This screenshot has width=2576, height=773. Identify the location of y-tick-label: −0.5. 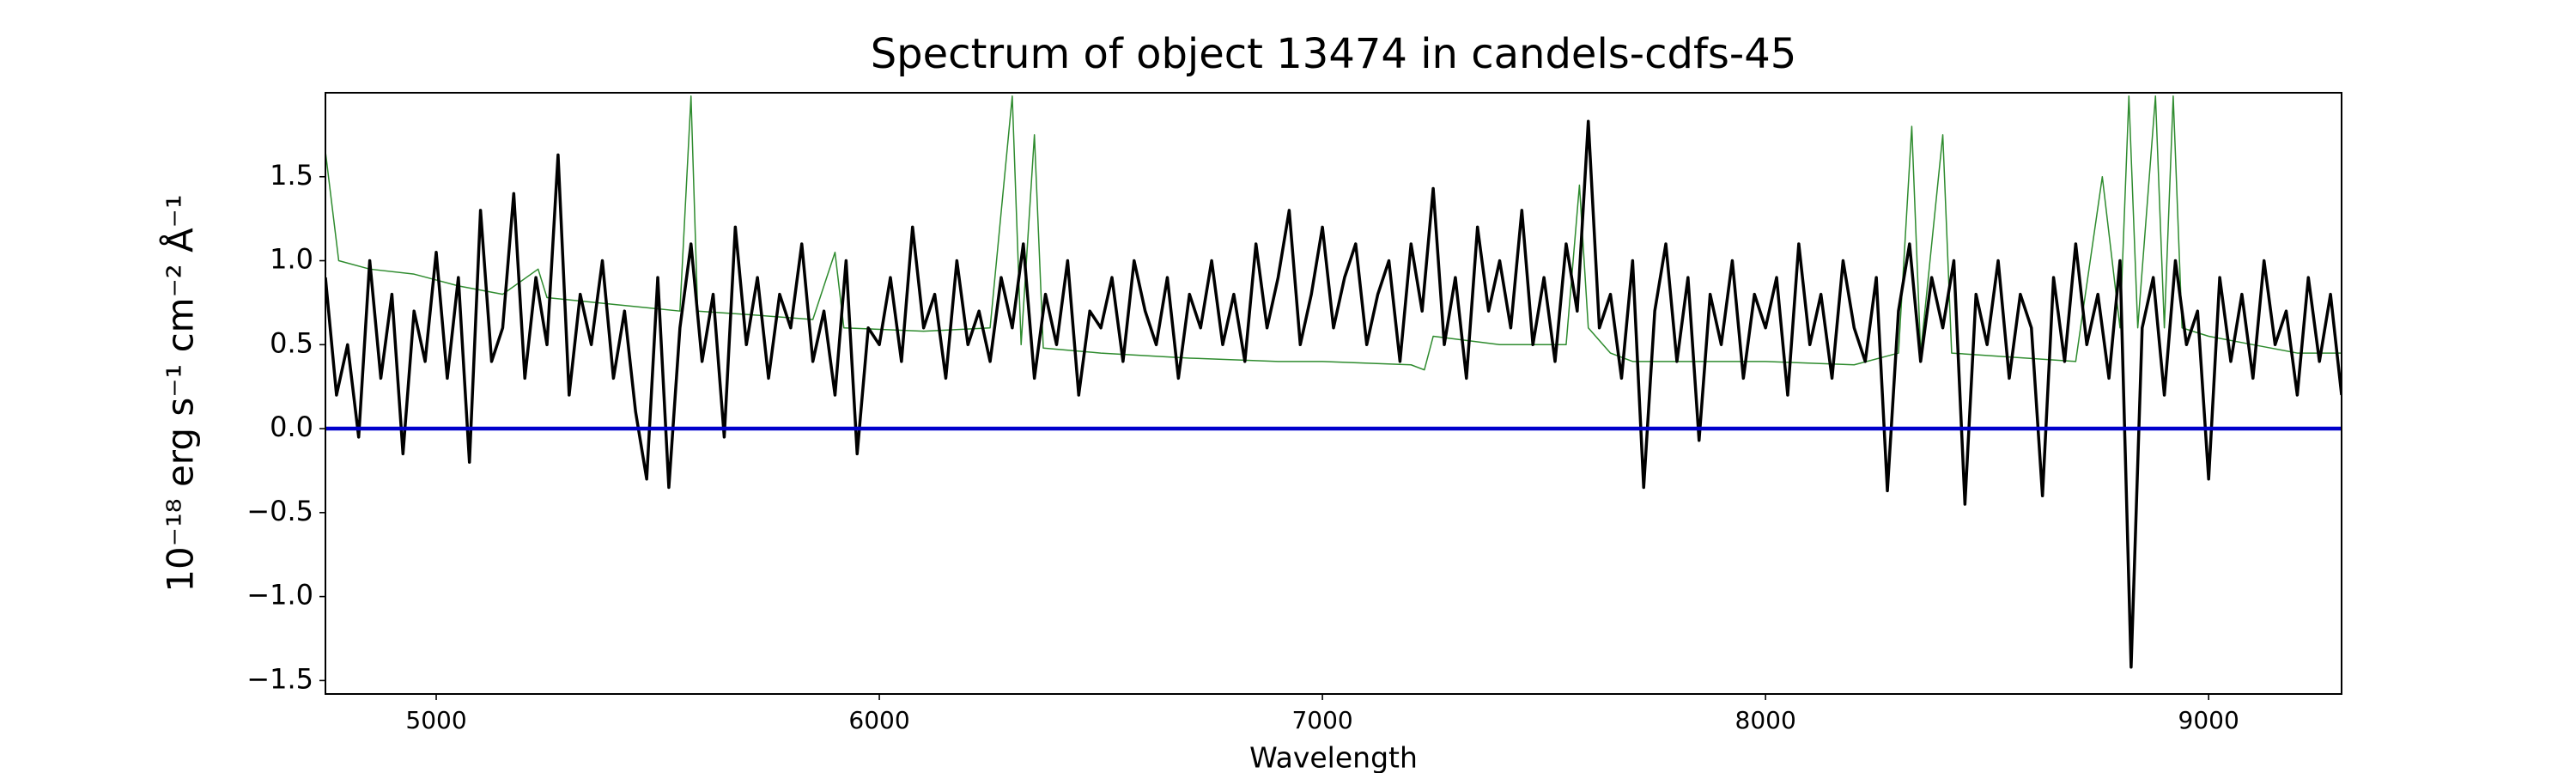
(280, 511).